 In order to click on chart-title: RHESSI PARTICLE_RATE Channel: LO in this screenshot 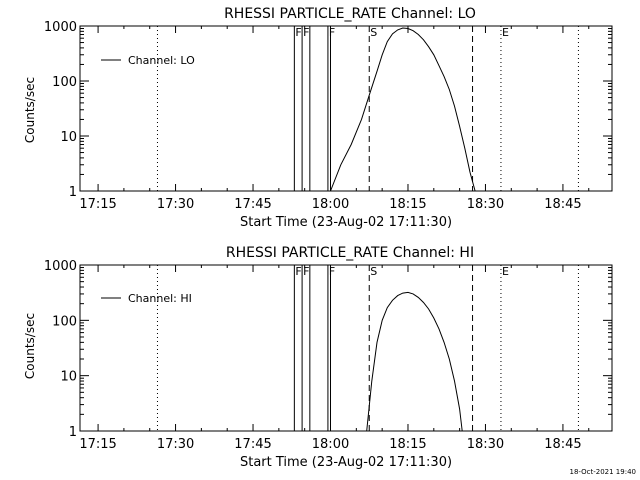, I will do `click(350, 14)`.